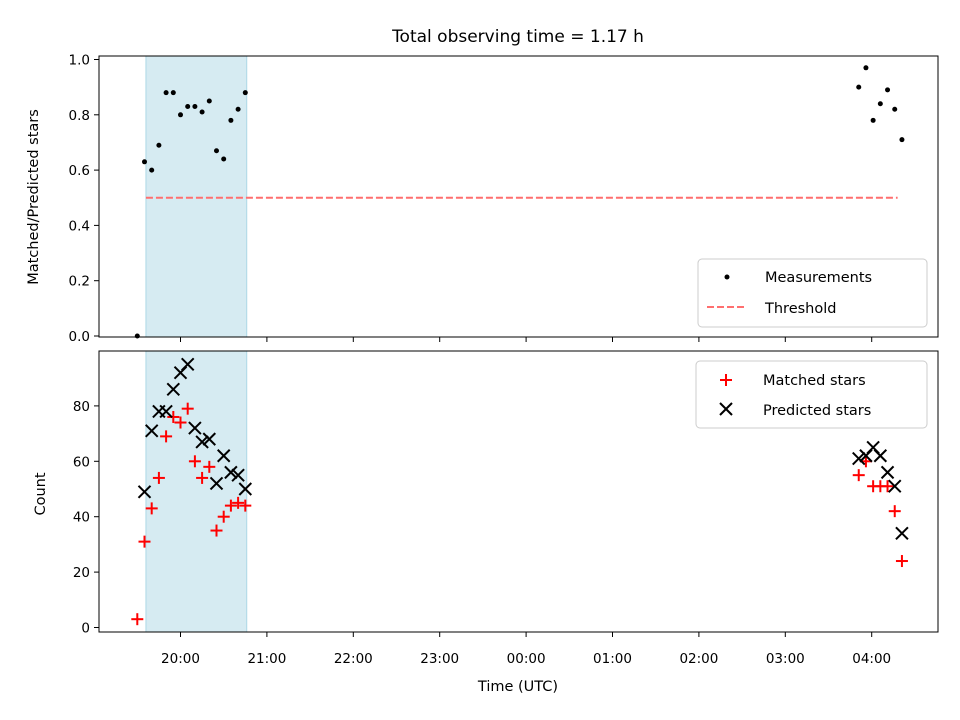  Describe the element at coordinates (785, 659) in the screenshot. I see `count-x-tick-label: 03:00` at that location.